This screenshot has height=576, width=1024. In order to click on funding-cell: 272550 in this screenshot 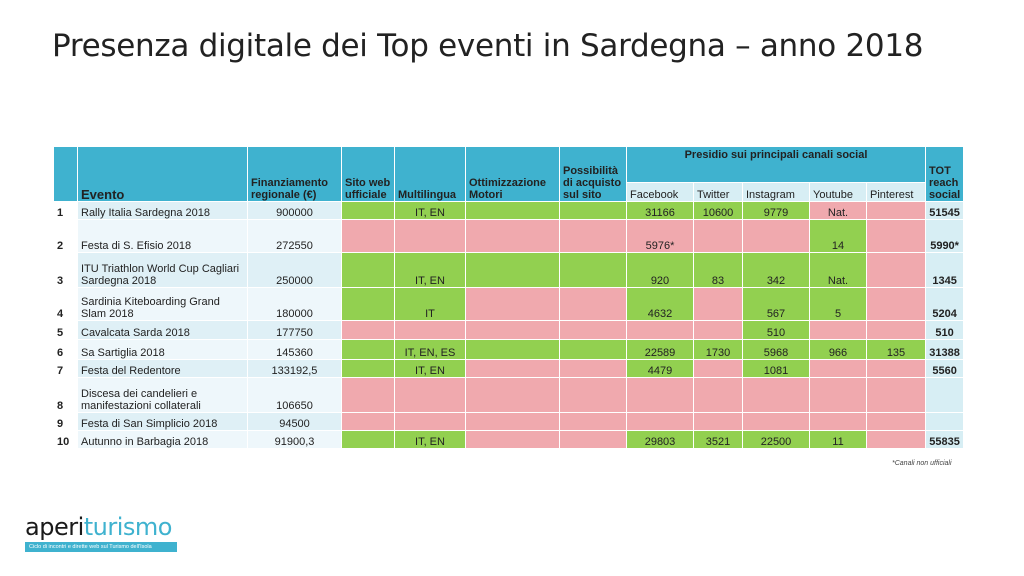, I will do `click(294, 236)`.